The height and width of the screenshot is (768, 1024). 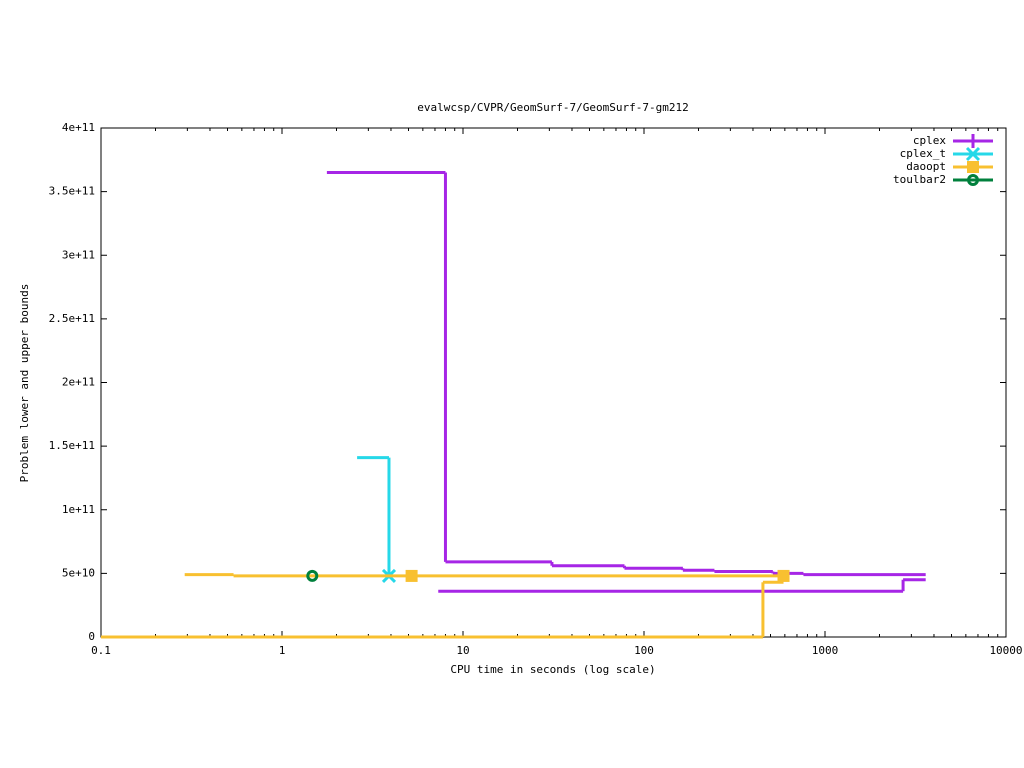 I want to click on x-tick-label: 10, so click(x=462, y=650).